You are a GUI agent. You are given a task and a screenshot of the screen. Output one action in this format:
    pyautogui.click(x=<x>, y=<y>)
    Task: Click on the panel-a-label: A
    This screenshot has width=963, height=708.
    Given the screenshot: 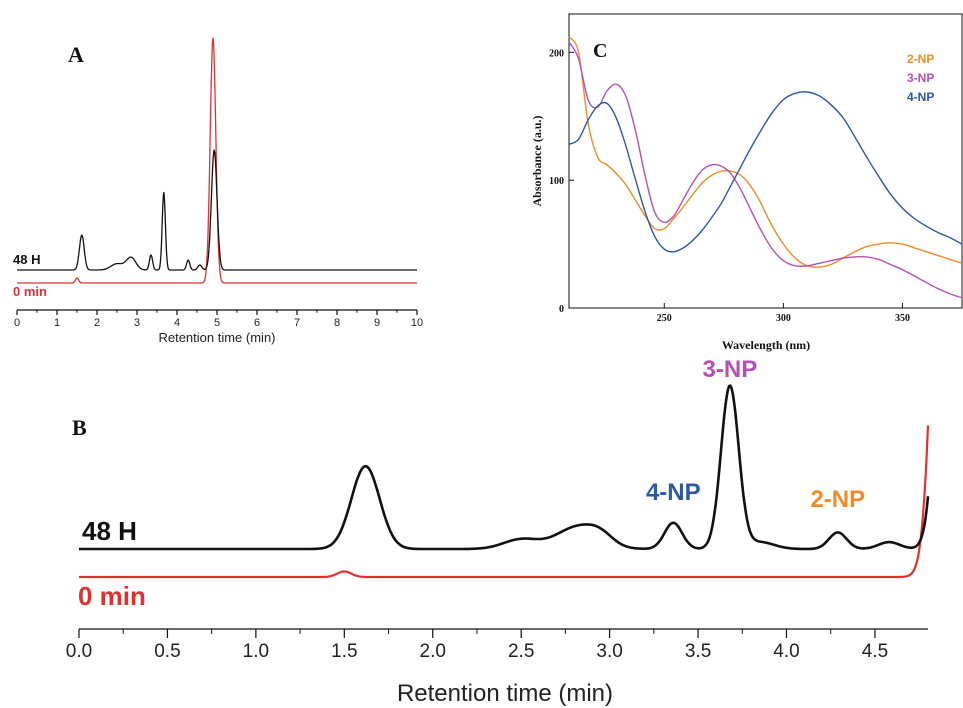 What is the action you would take?
    pyautogui.click(x=76, y=54)
    